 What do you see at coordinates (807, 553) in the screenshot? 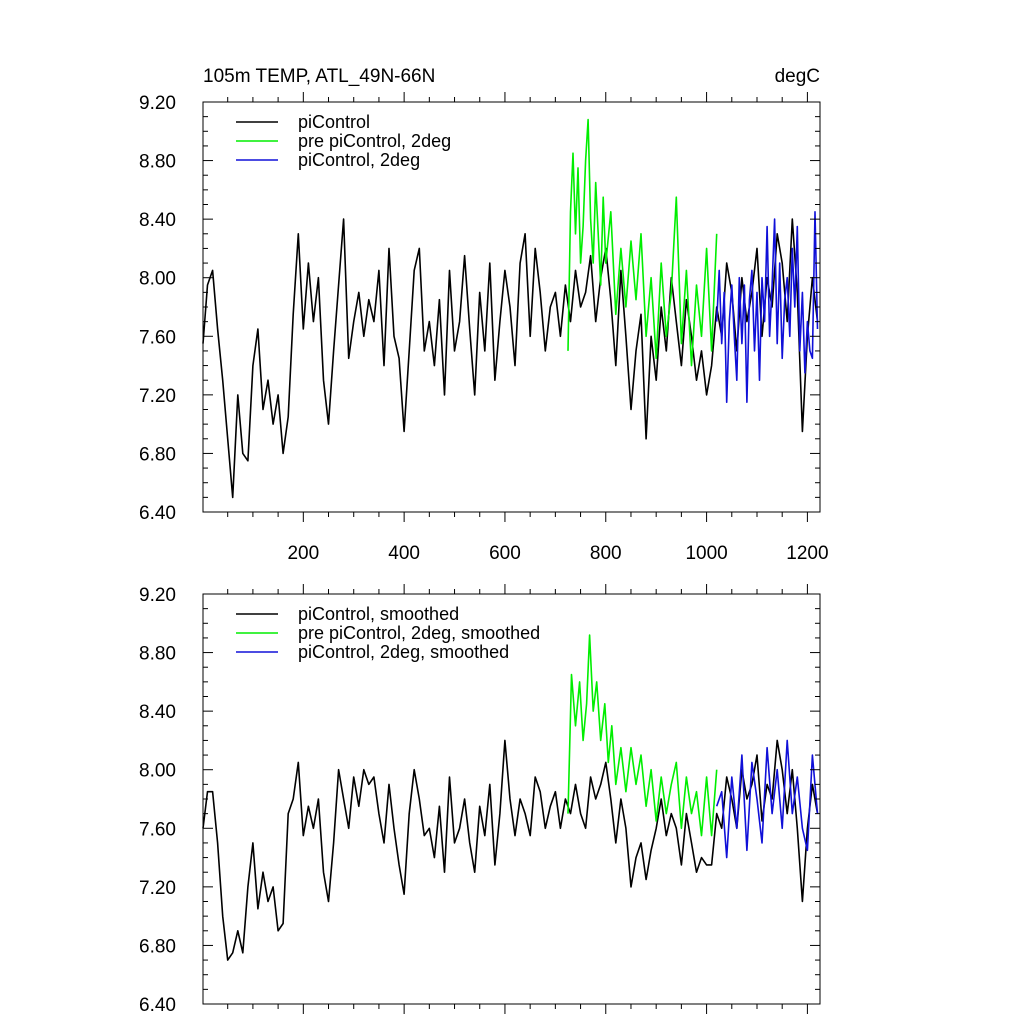
I see `x-tick-label: 1200` at bounding box center [807, 553].